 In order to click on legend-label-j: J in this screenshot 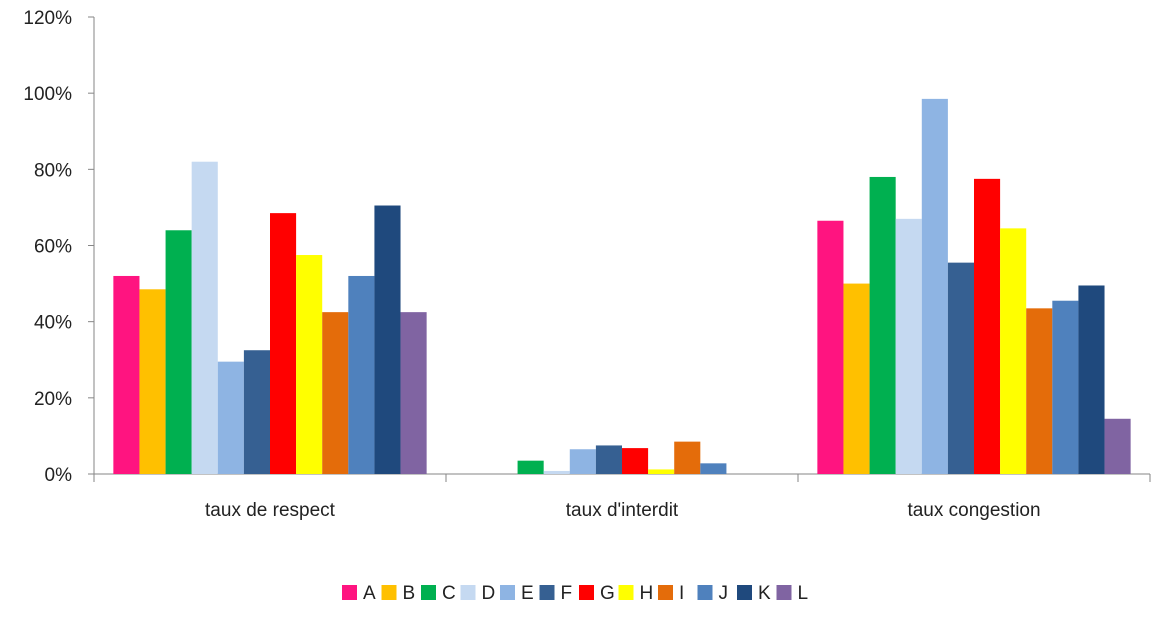, I will do `click(724, 593)`.